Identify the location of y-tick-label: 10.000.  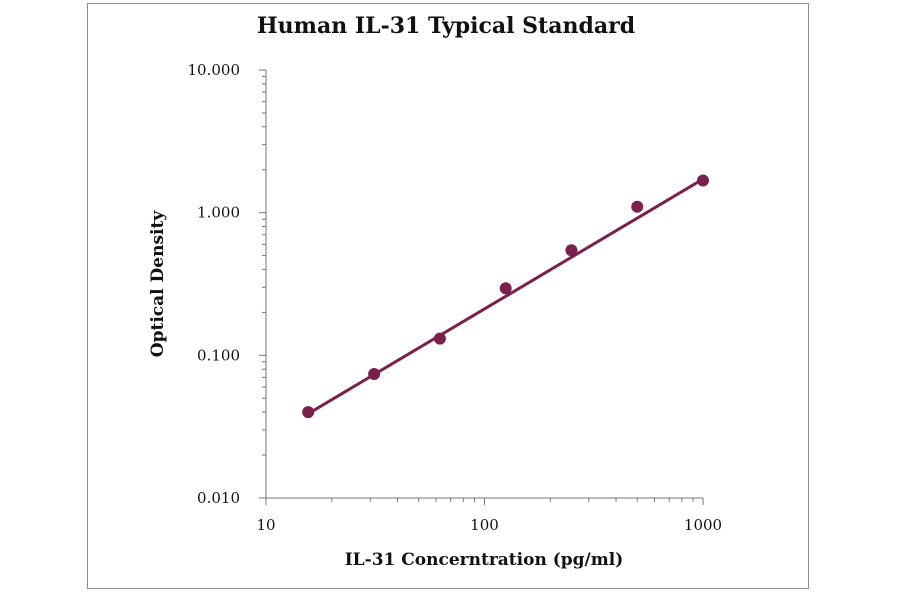
(214, 70).